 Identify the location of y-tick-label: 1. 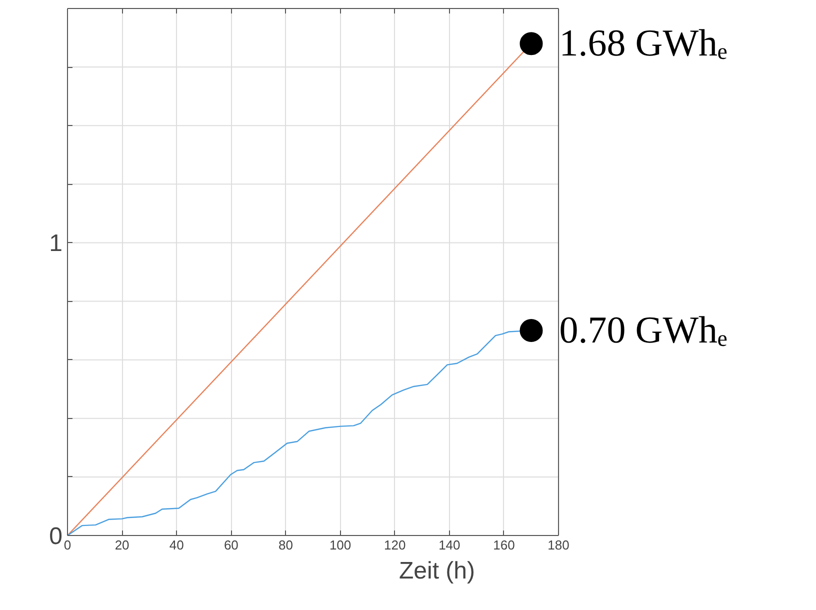
(56, 244).